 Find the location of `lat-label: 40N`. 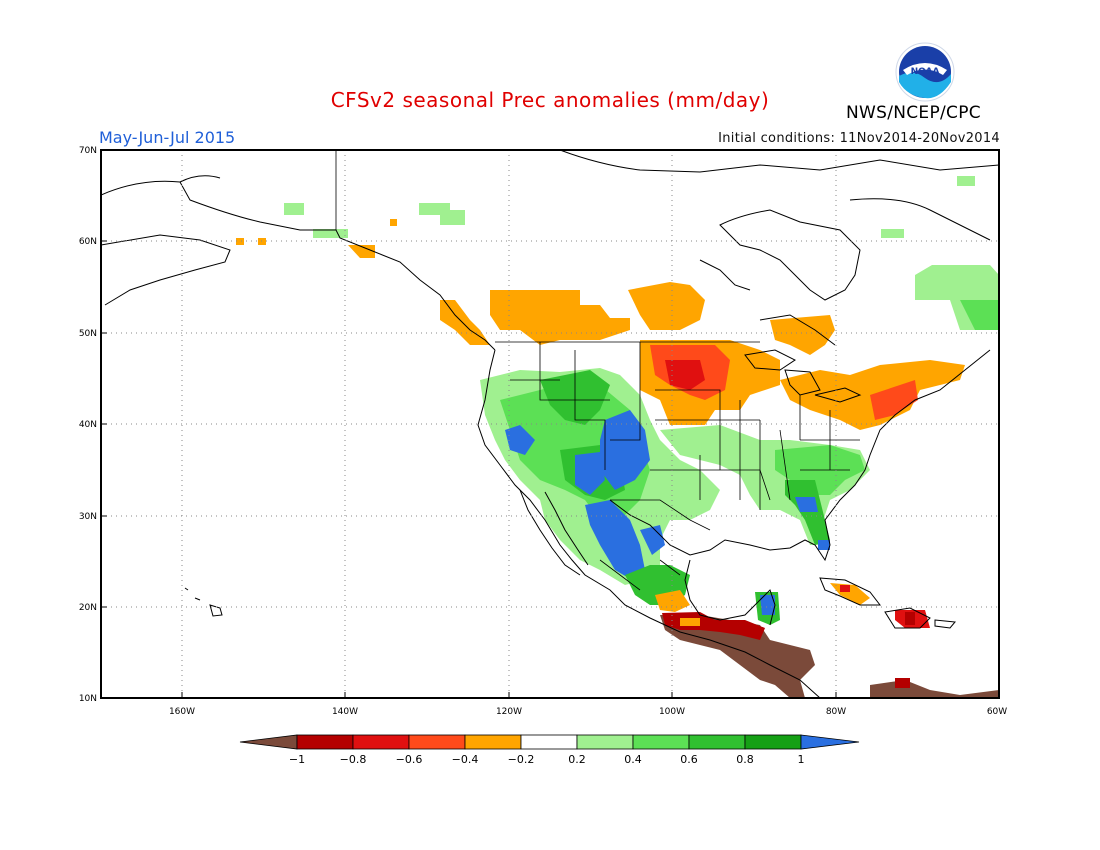

lat-label: 40N is located at coordinates (88, 425).